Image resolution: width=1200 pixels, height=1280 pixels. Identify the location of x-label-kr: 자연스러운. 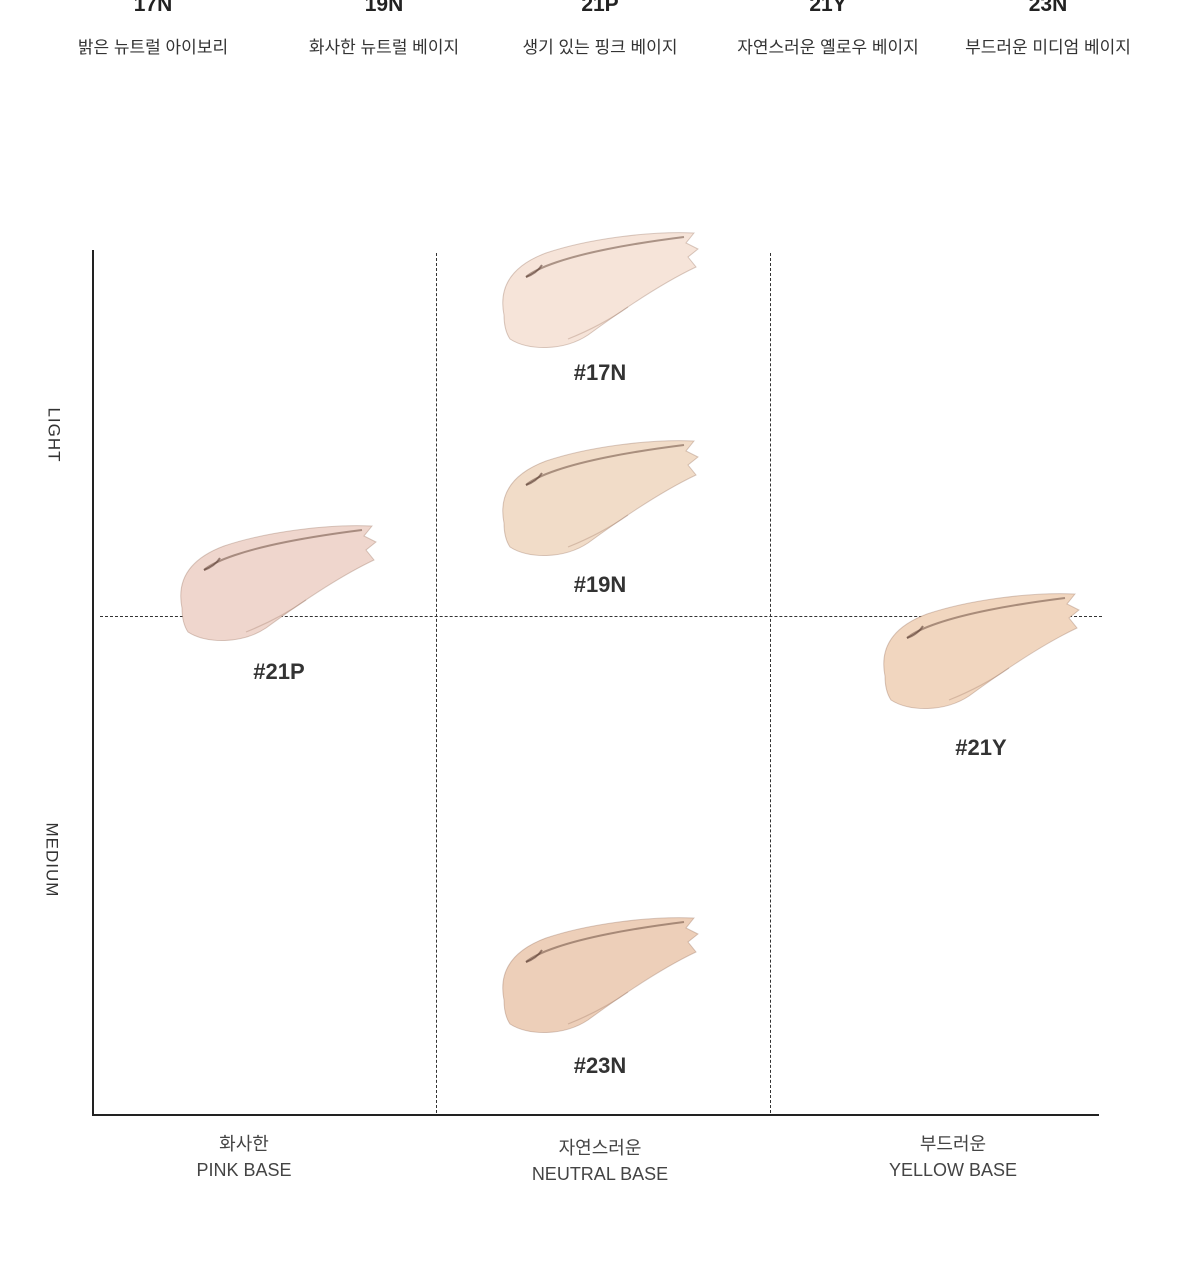
(600, 1148).